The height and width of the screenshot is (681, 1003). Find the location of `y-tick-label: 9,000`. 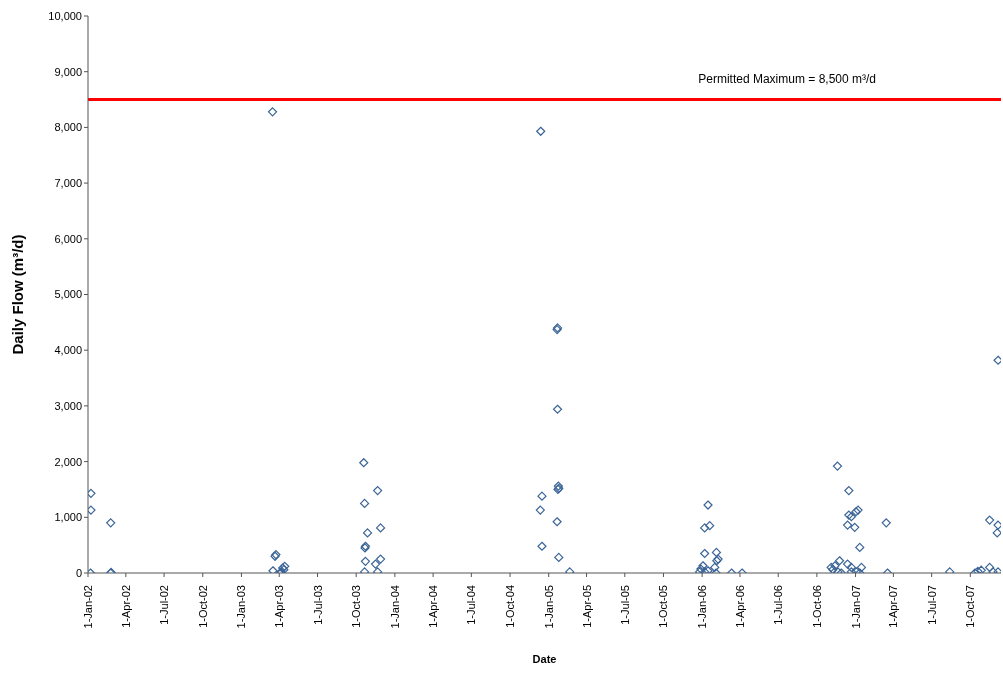

y-tick-label: 9,000 is located at coordinates (68, 71).